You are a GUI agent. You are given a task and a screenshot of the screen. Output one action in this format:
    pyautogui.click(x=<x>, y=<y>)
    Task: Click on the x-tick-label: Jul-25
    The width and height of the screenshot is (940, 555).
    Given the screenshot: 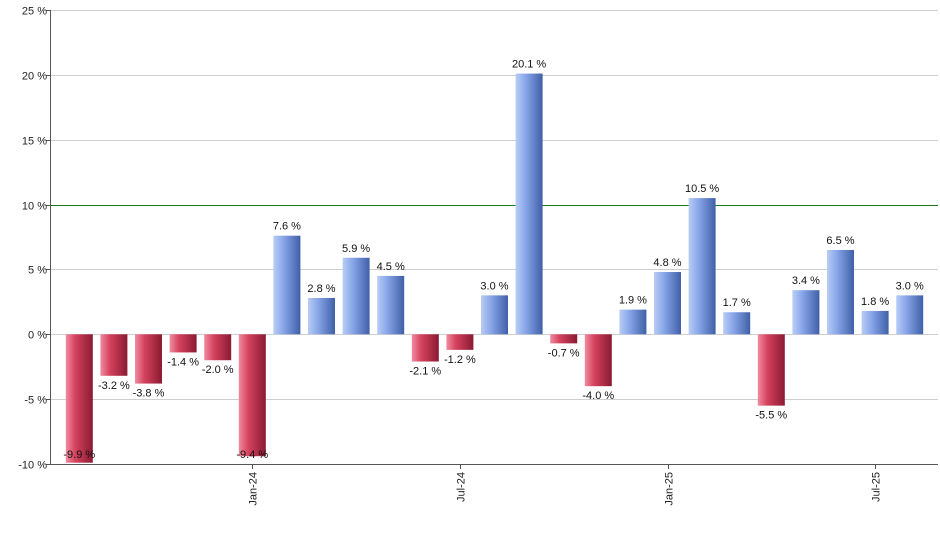 What is the action you would take?
    pyautogui.click(x=877, y=487)
    